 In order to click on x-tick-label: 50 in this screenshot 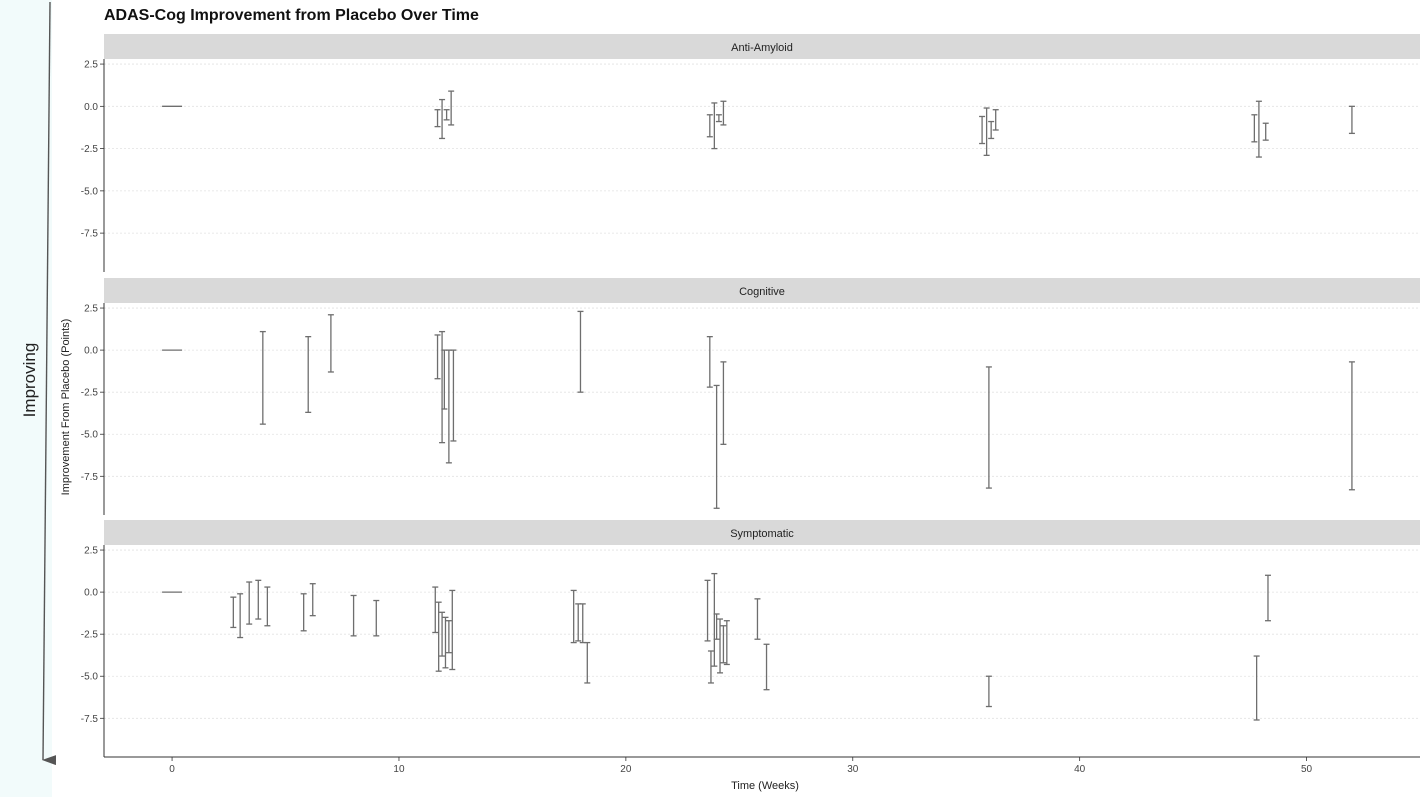, I will do `click(1307, 769)`.